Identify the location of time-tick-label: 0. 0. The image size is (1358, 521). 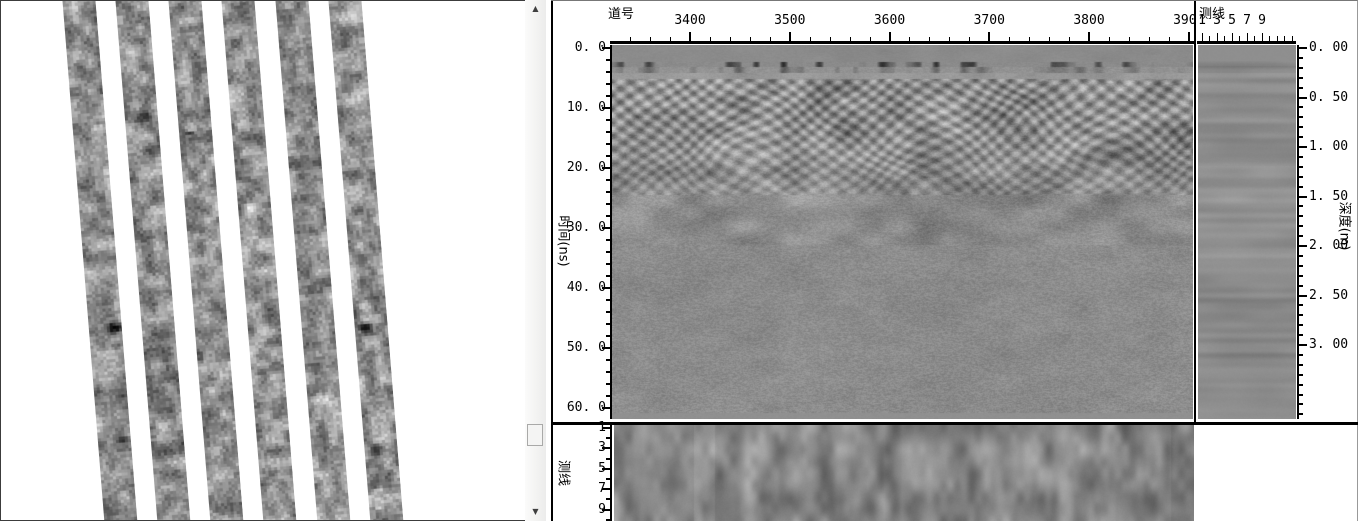
(590, 47).